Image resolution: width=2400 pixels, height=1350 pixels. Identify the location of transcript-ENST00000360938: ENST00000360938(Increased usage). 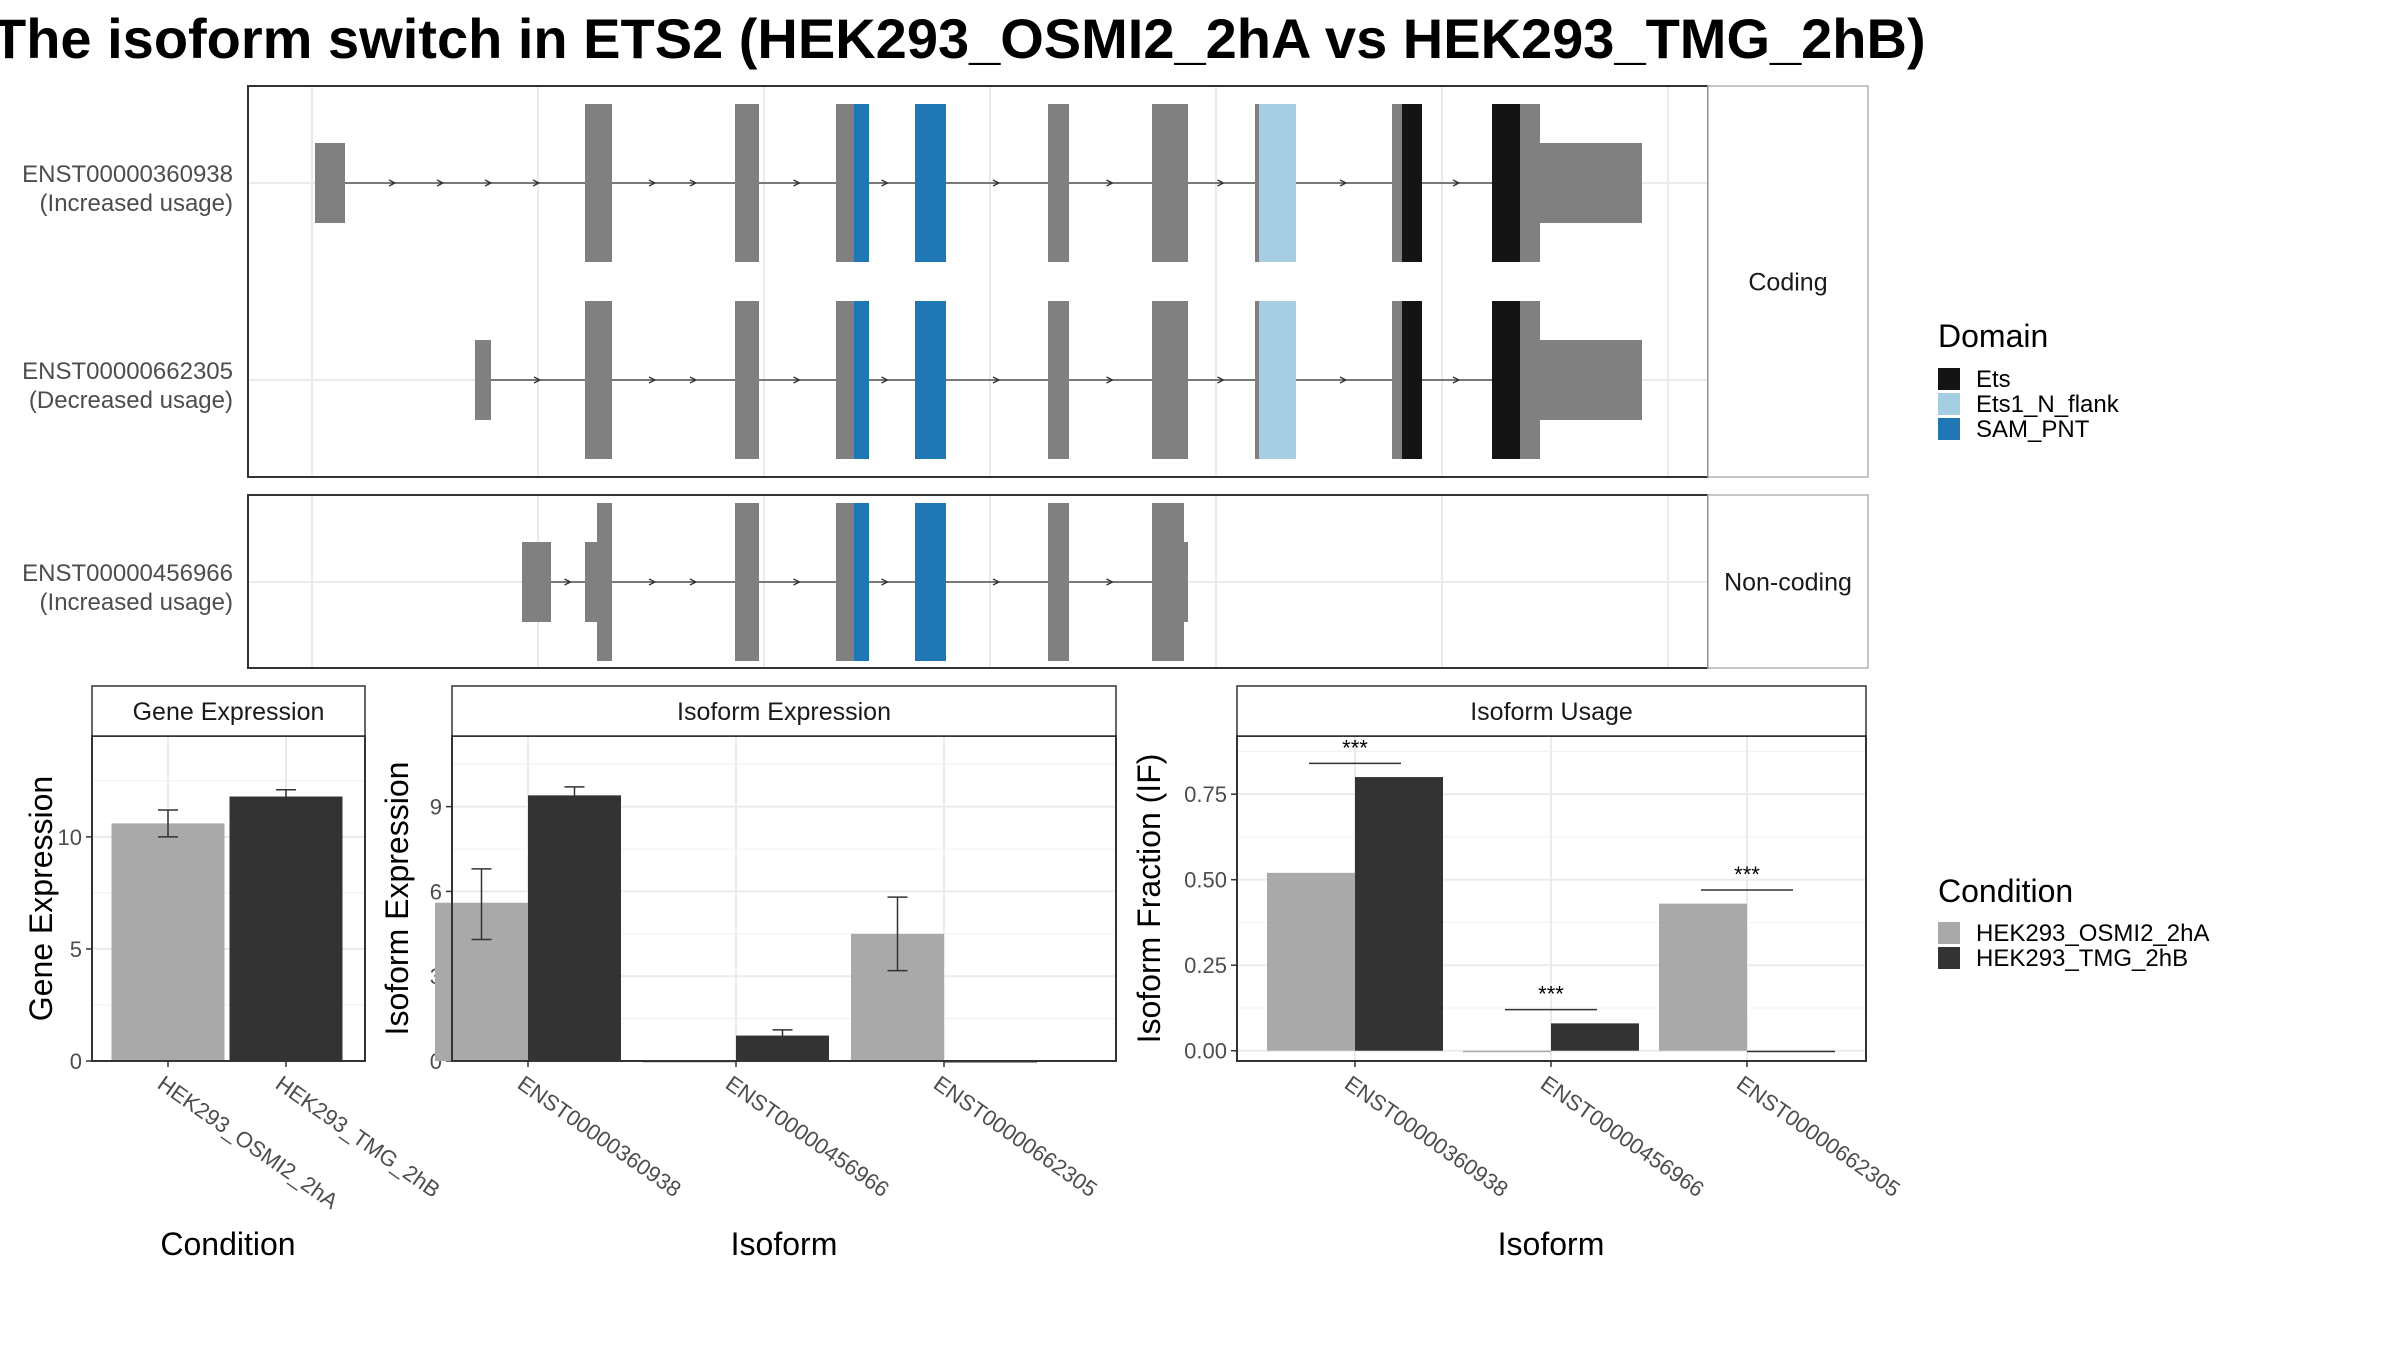
(832, 183).